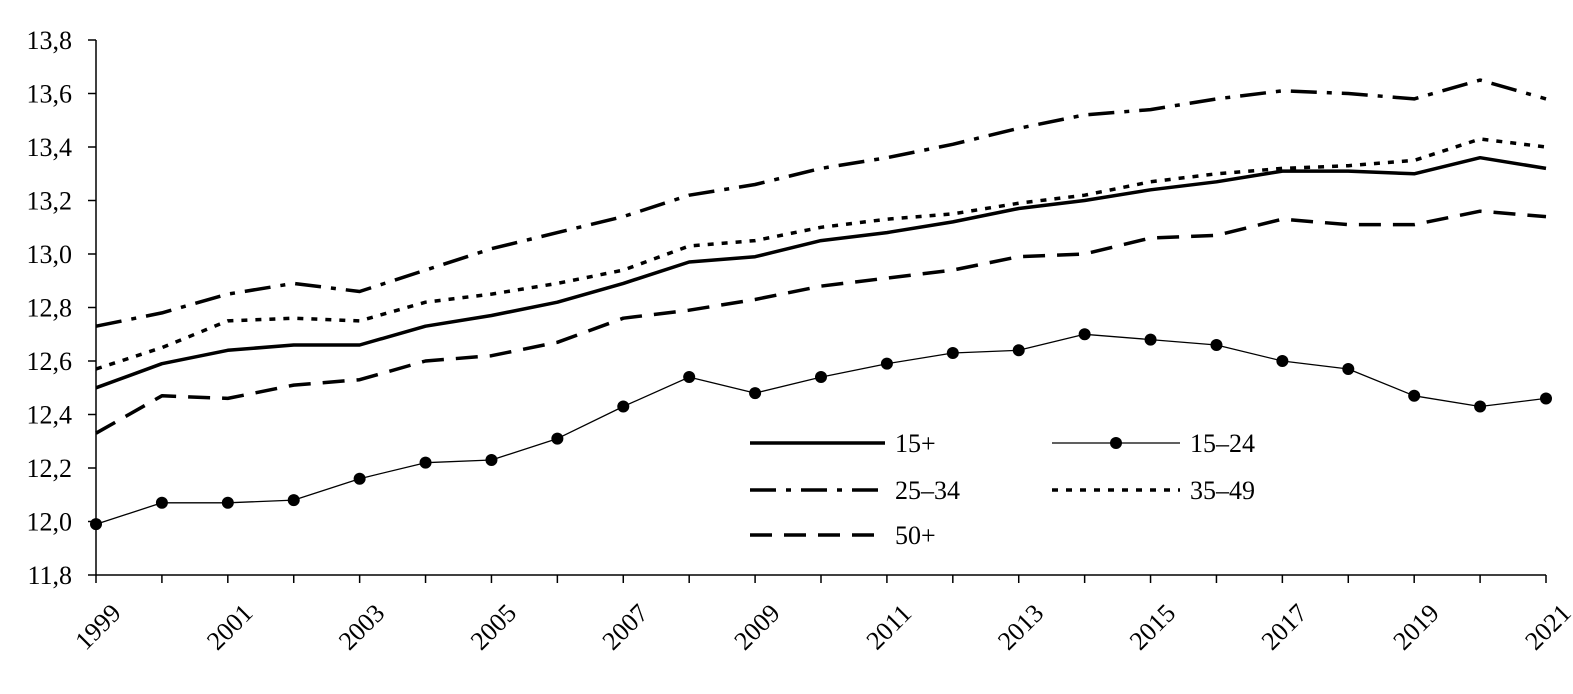  What do you see at coordinates (50, 147) in the screenshot?
I see `y-tick-label: 13,4` at bounding box center [50, 147].